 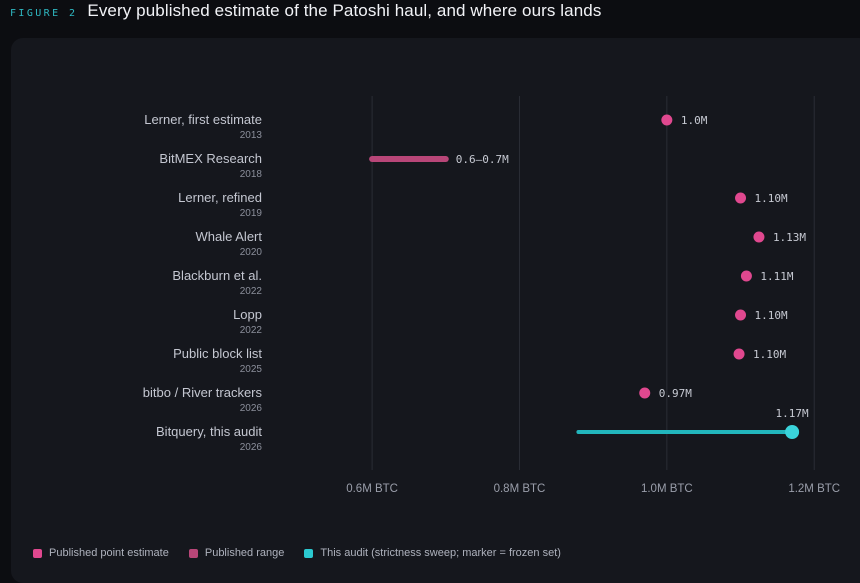 I want to click on row-label: Lopp, so click(x=247, y=314).